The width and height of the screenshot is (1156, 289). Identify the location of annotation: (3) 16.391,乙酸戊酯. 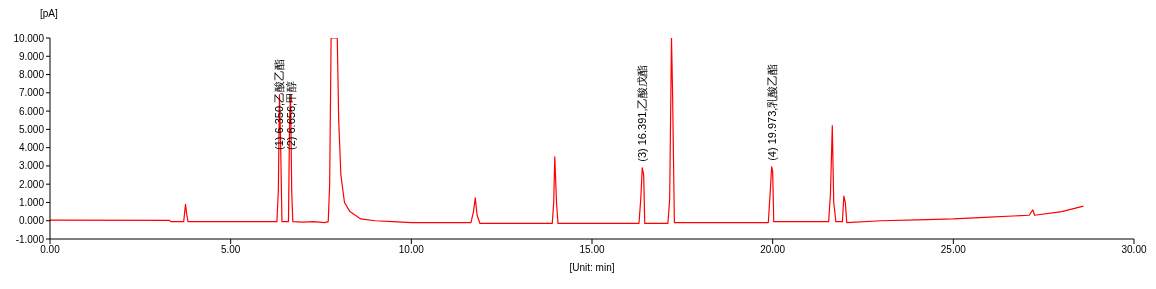
(642, 113).